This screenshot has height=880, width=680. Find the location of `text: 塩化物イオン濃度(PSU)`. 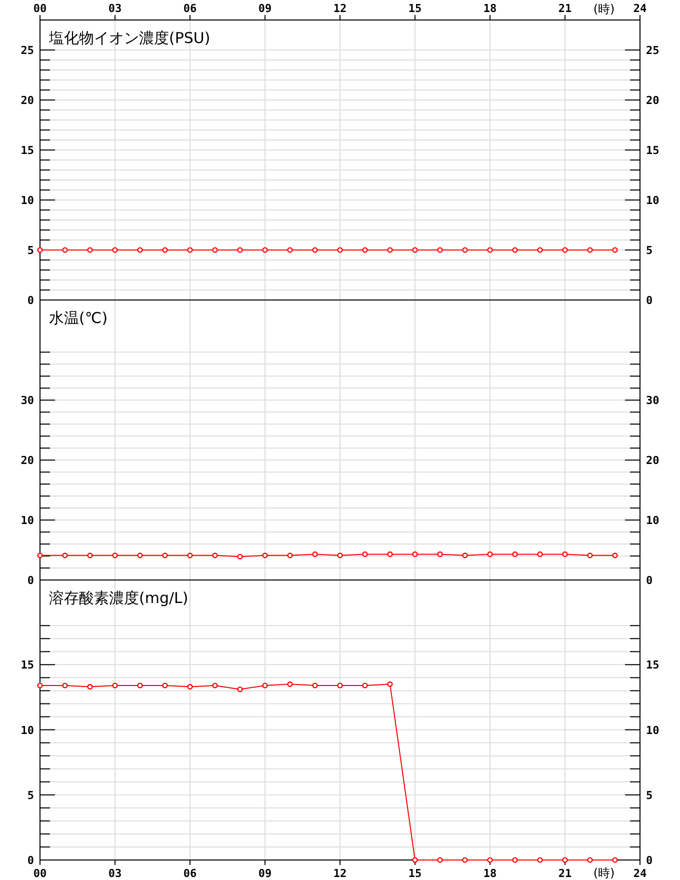

text: 塩化物イオン濃度(PSU) is located at coordinates (129, 38).